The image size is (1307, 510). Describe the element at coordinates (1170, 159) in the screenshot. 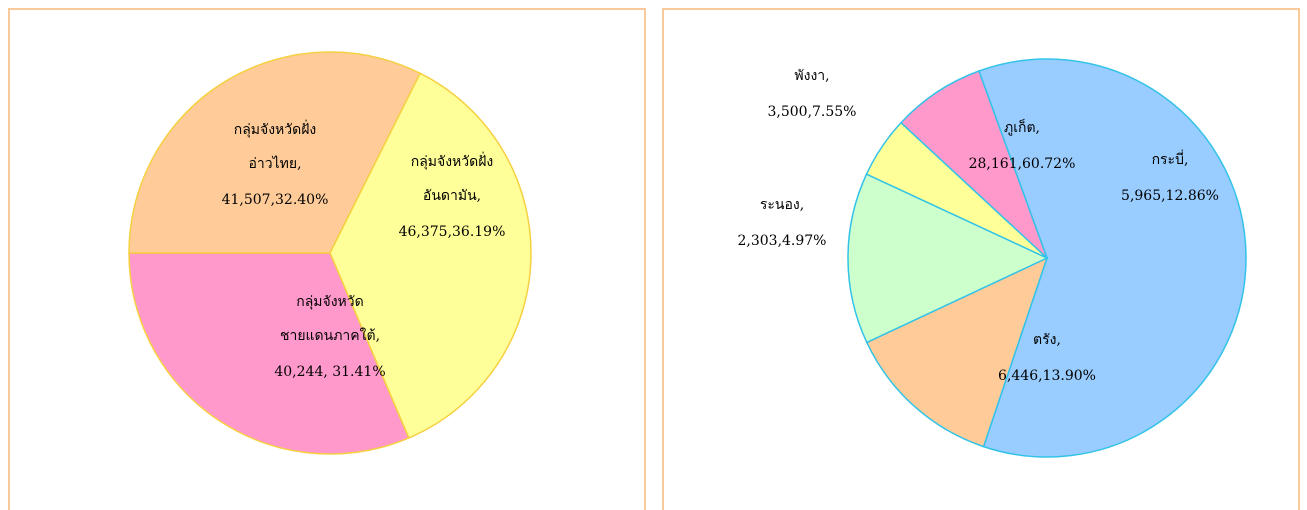

I see `slice-label: กระบี่,` at that location.